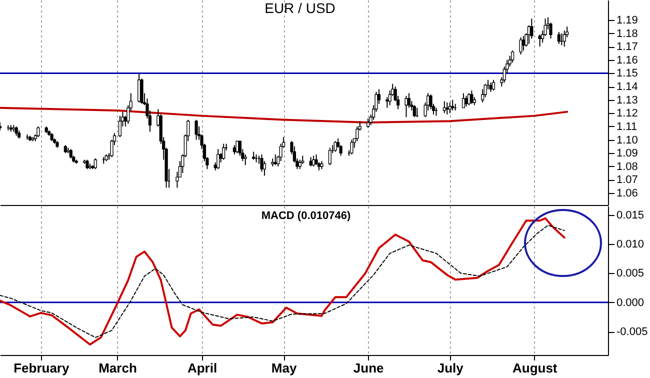 The width and height of the screenshot is (650, 378). I want to click on y-tick-label: 1.09, so click(627, 154).